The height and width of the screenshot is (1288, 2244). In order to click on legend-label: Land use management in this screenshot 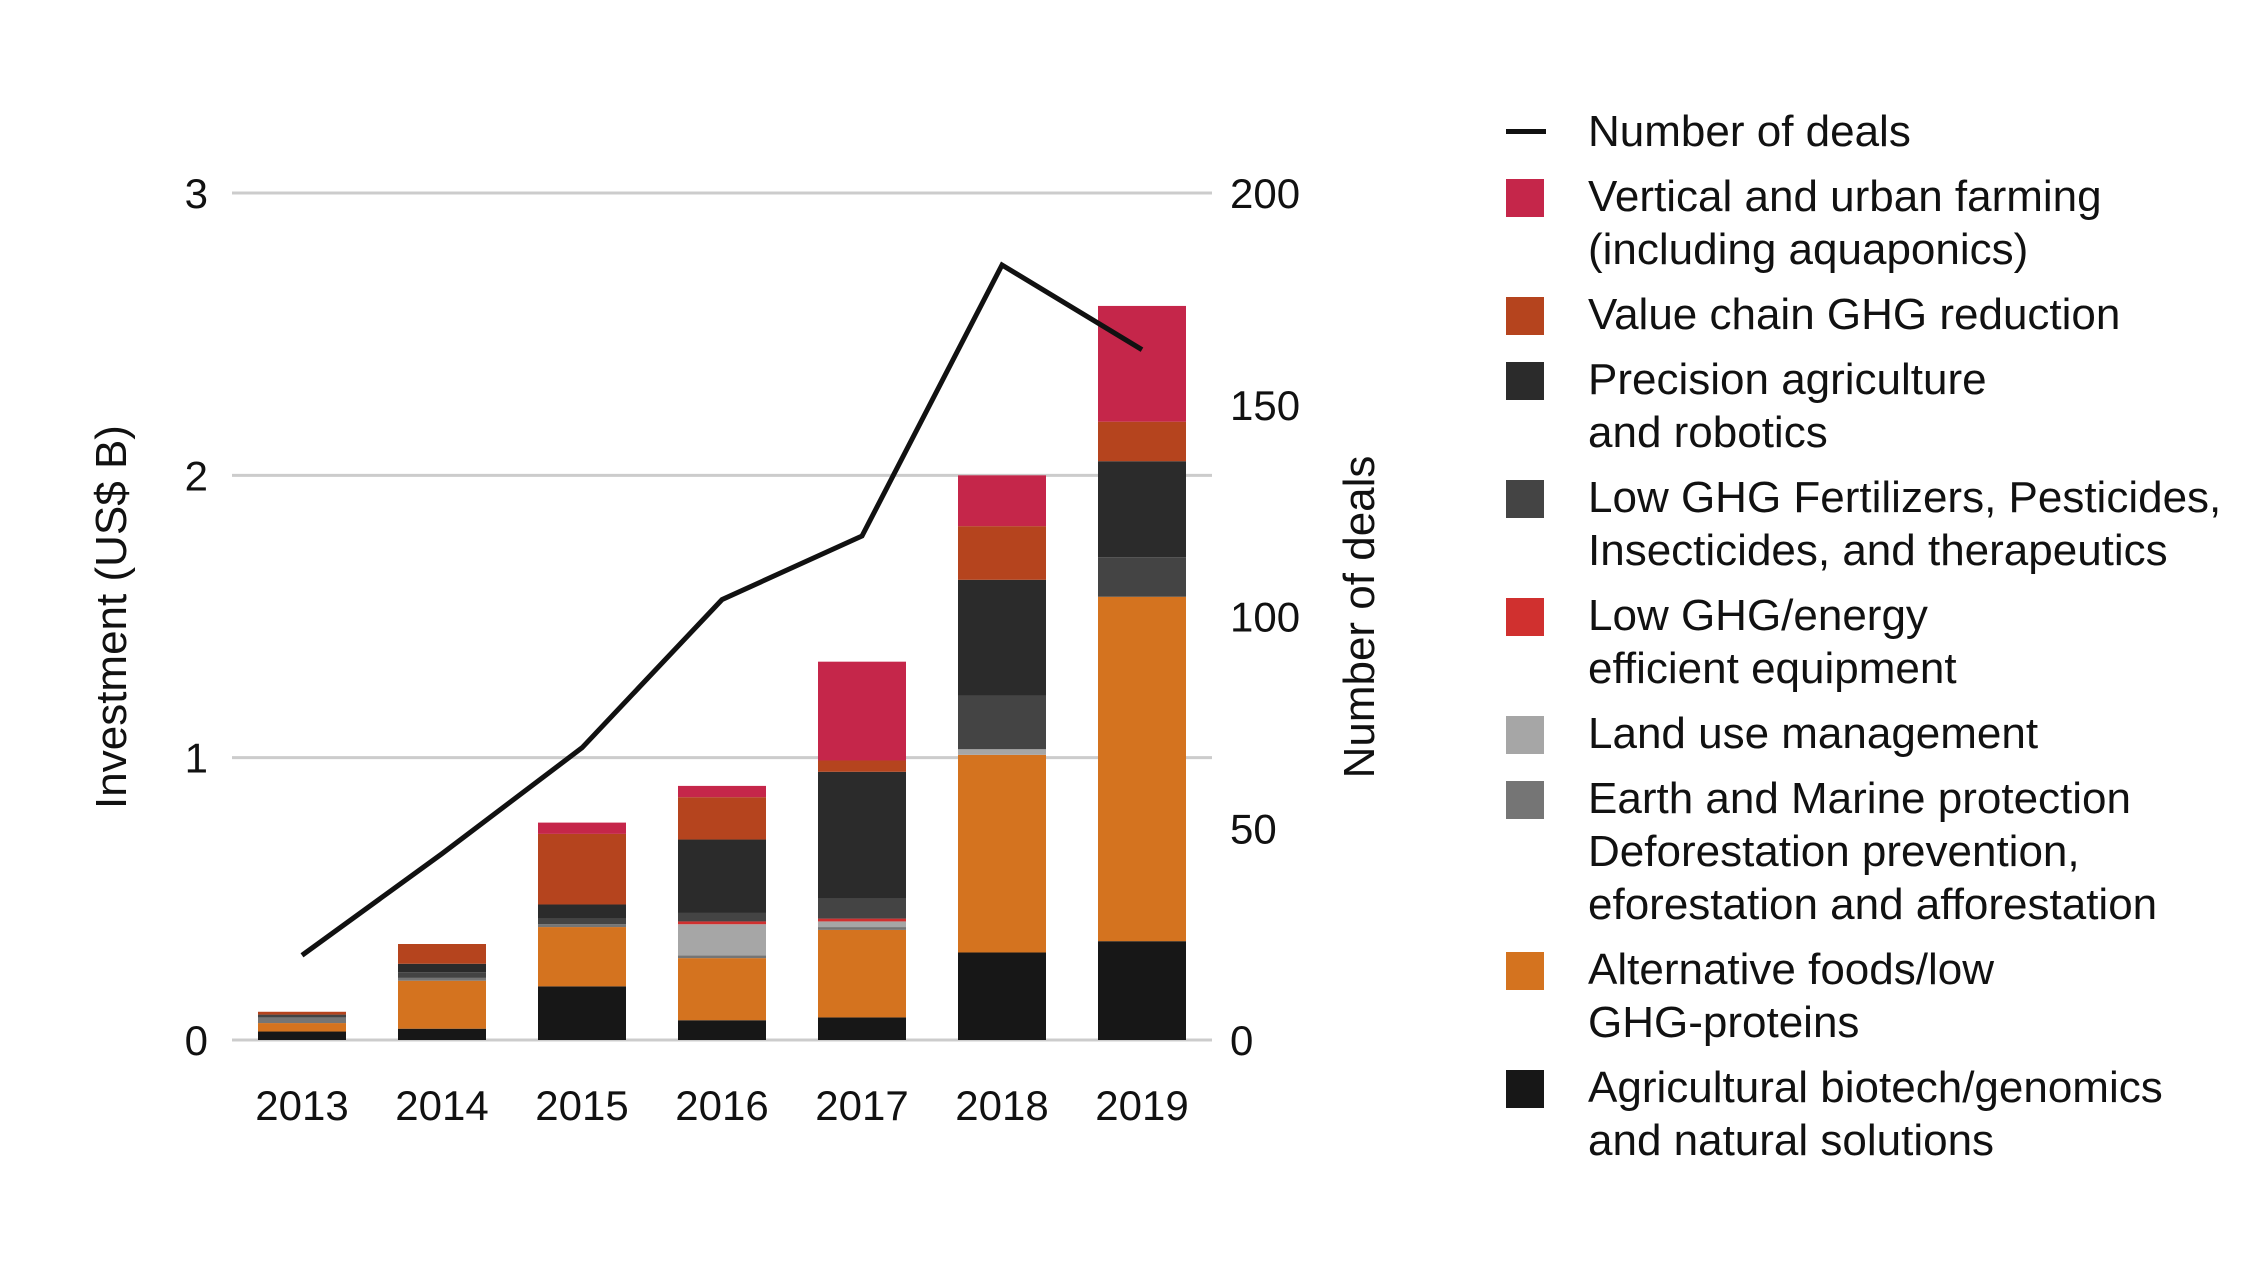, I will do `click(1813, 733)`.